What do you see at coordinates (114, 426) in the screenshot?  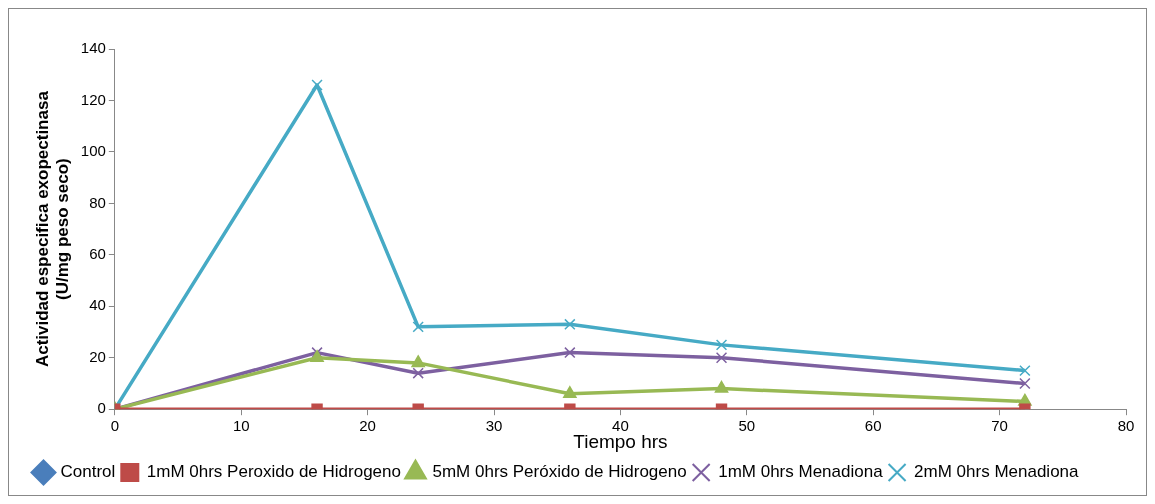 I see `x-tick-label: 0` at bounding box center [114, 426].